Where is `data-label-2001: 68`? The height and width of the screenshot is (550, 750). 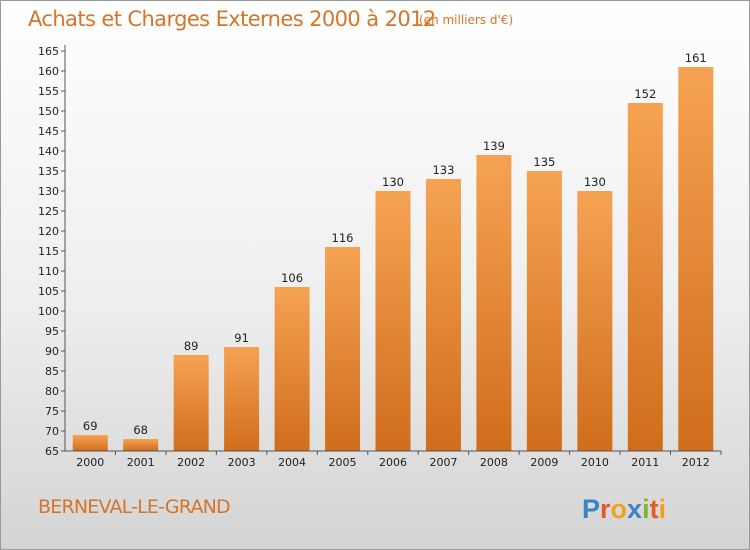 data-label-2001: 68 is located at coordinates (140, 430).